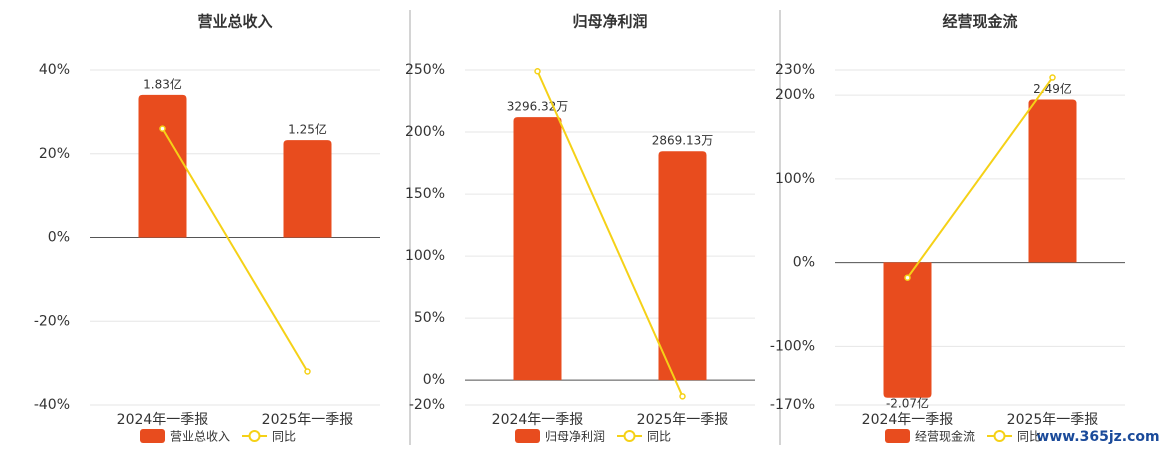 The height and width of the screenshot is (450, 1160). I want to click on legend-label: 归母净利润, so click(575, 437).